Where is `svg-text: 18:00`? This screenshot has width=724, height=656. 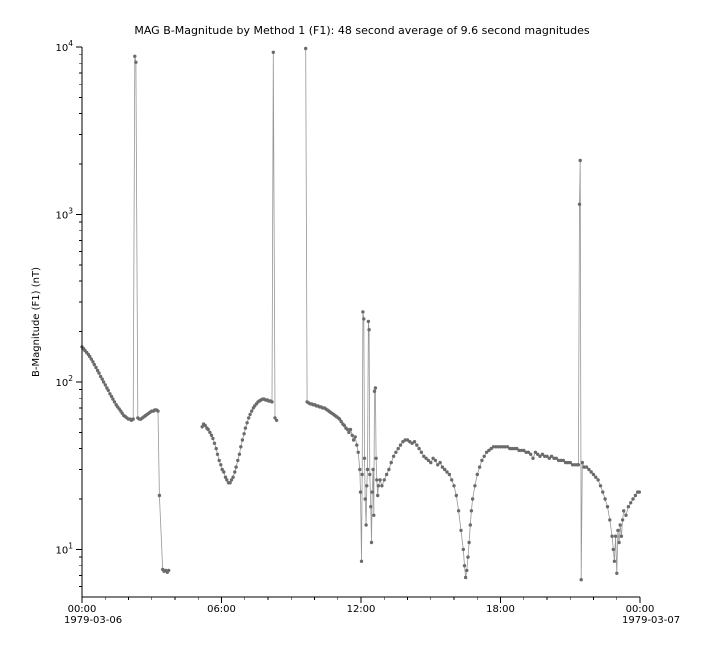
svg-text: 18:00 is located at coordinates (500, 609).